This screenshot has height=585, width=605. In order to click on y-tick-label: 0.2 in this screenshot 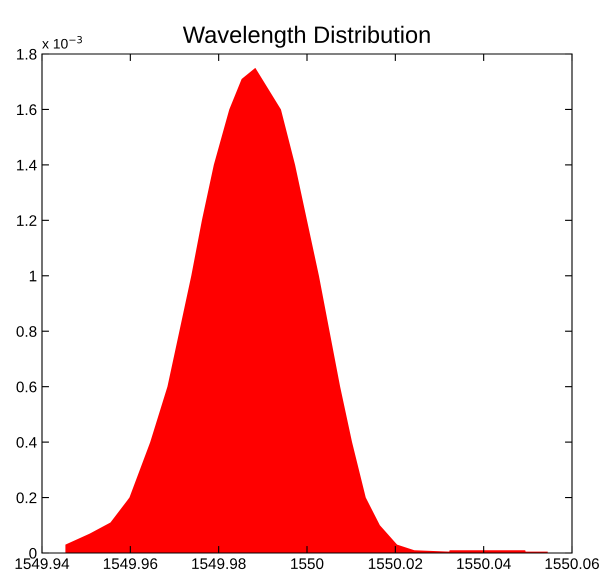, I will do `click(26, 498)`.